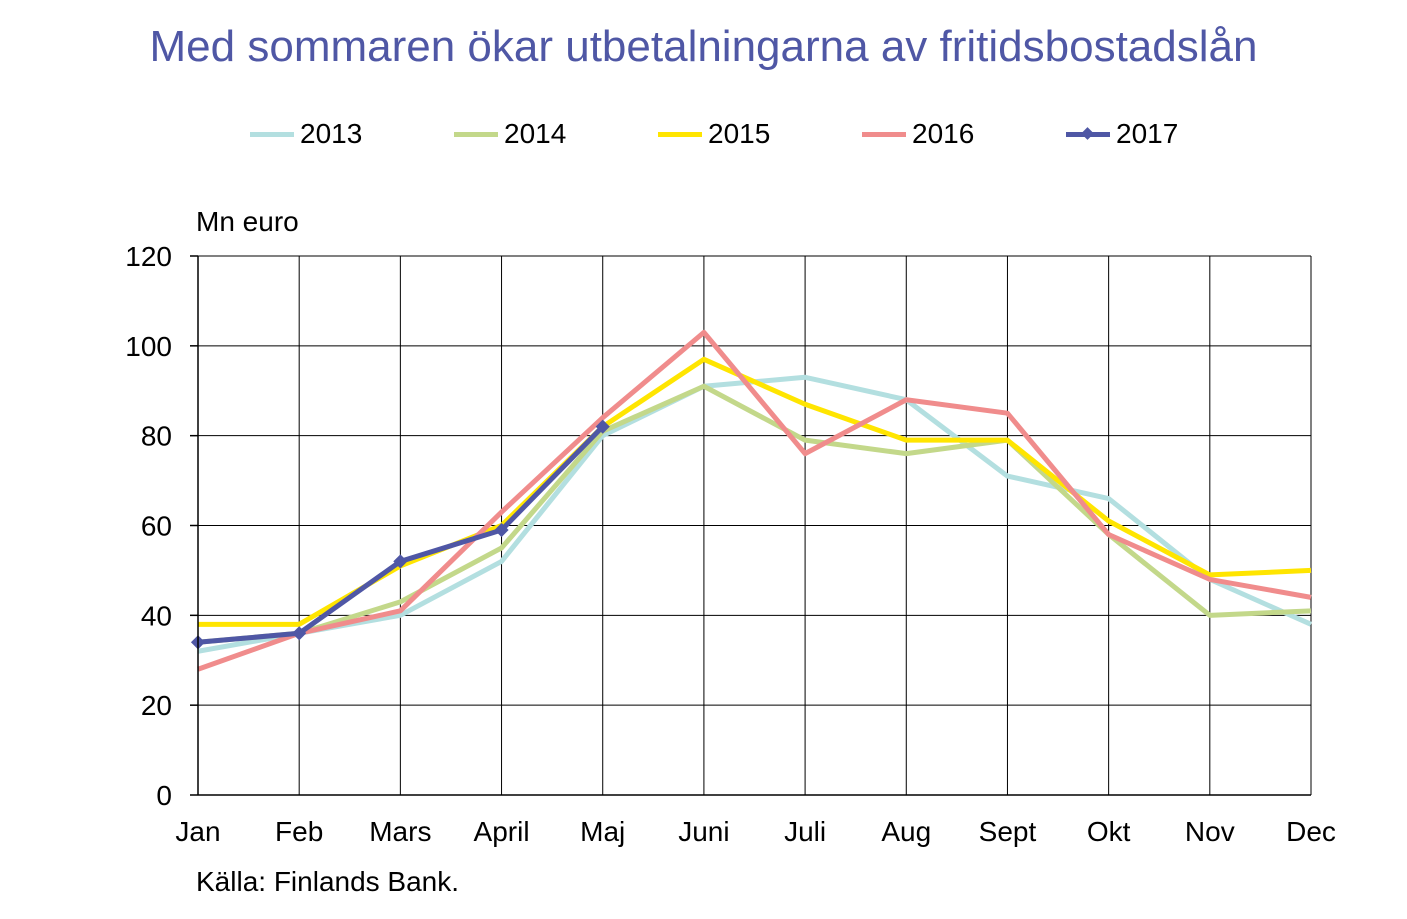  Describe the element at coordinates (148, 256) in the screenshot. I see `y-tick-label: 120` at that location.